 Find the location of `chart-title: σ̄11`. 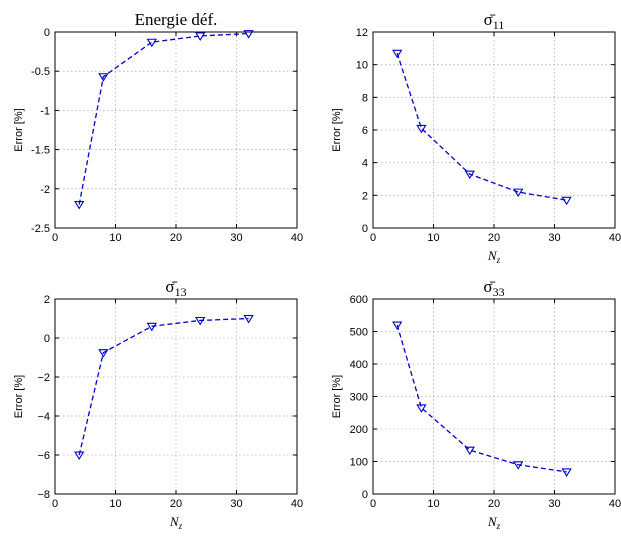

chart-title: σ̄11 is located at coordinates (494, 21).